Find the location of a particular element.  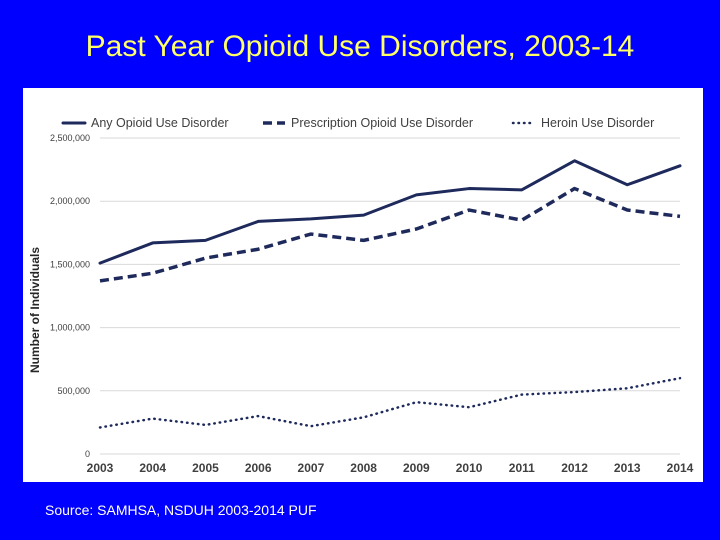

legend-label: Prescription Opioid Use Disorder is located at coordinates (382, 123).